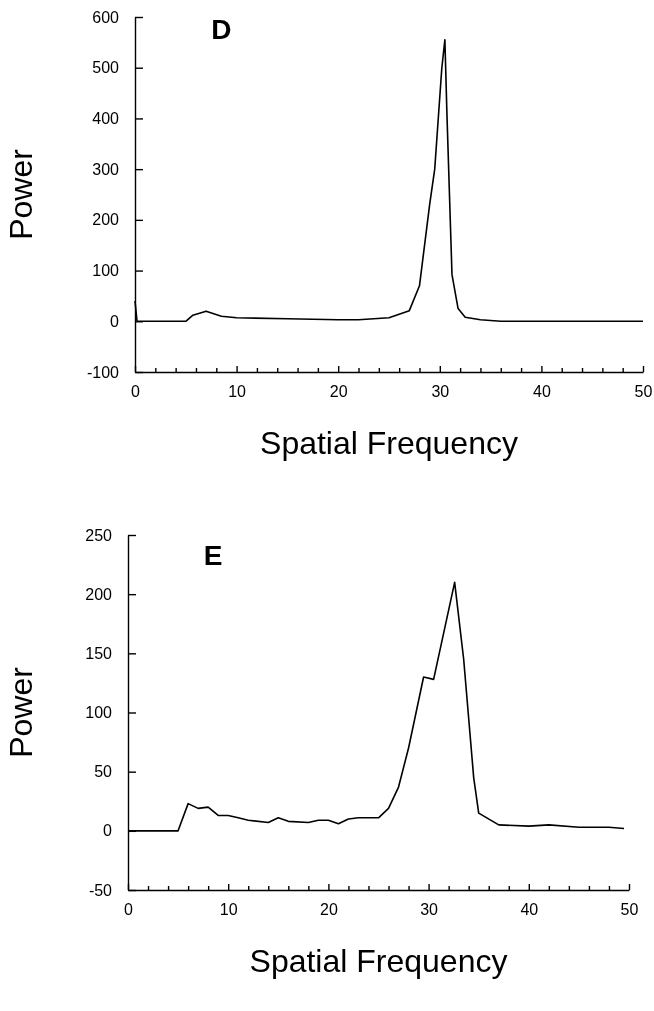 This screenshot has width=654, height=1011. I want to click on y-tick-label: 500, so click(106, 68).